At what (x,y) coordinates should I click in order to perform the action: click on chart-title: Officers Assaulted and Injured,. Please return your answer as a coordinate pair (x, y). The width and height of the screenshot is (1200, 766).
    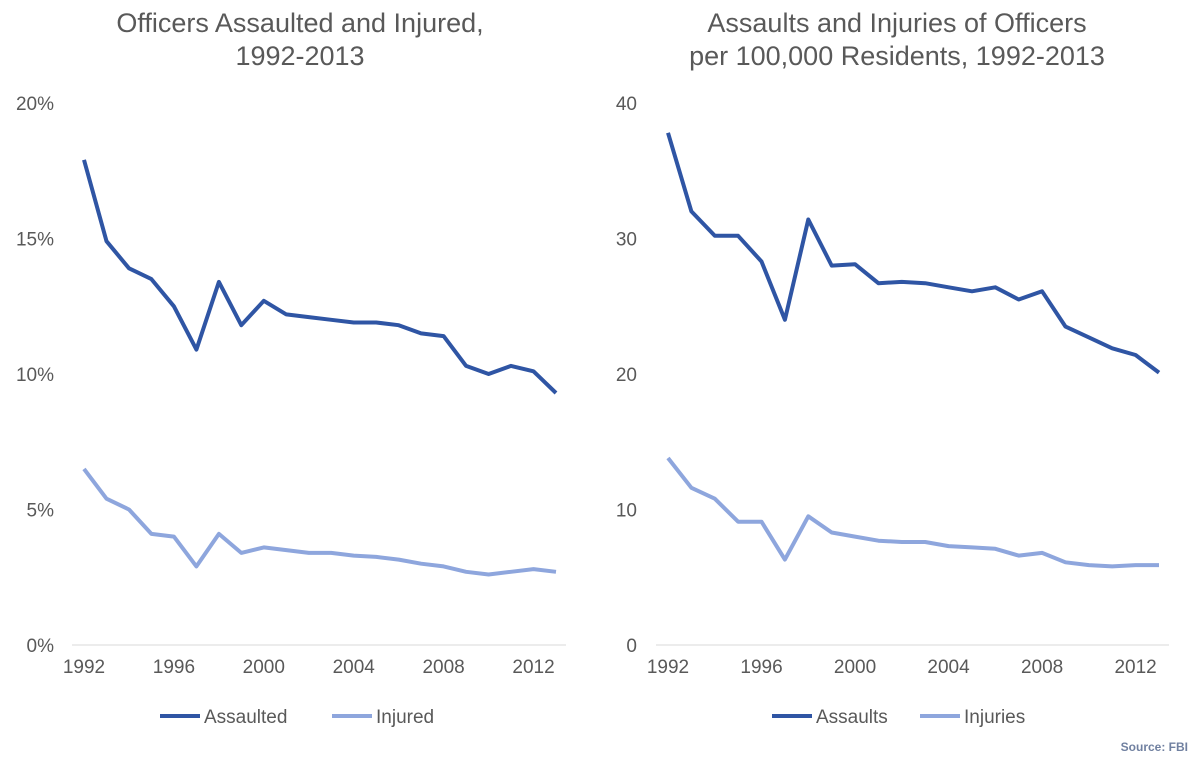
    Looking at the image, I should click on (299, 23).